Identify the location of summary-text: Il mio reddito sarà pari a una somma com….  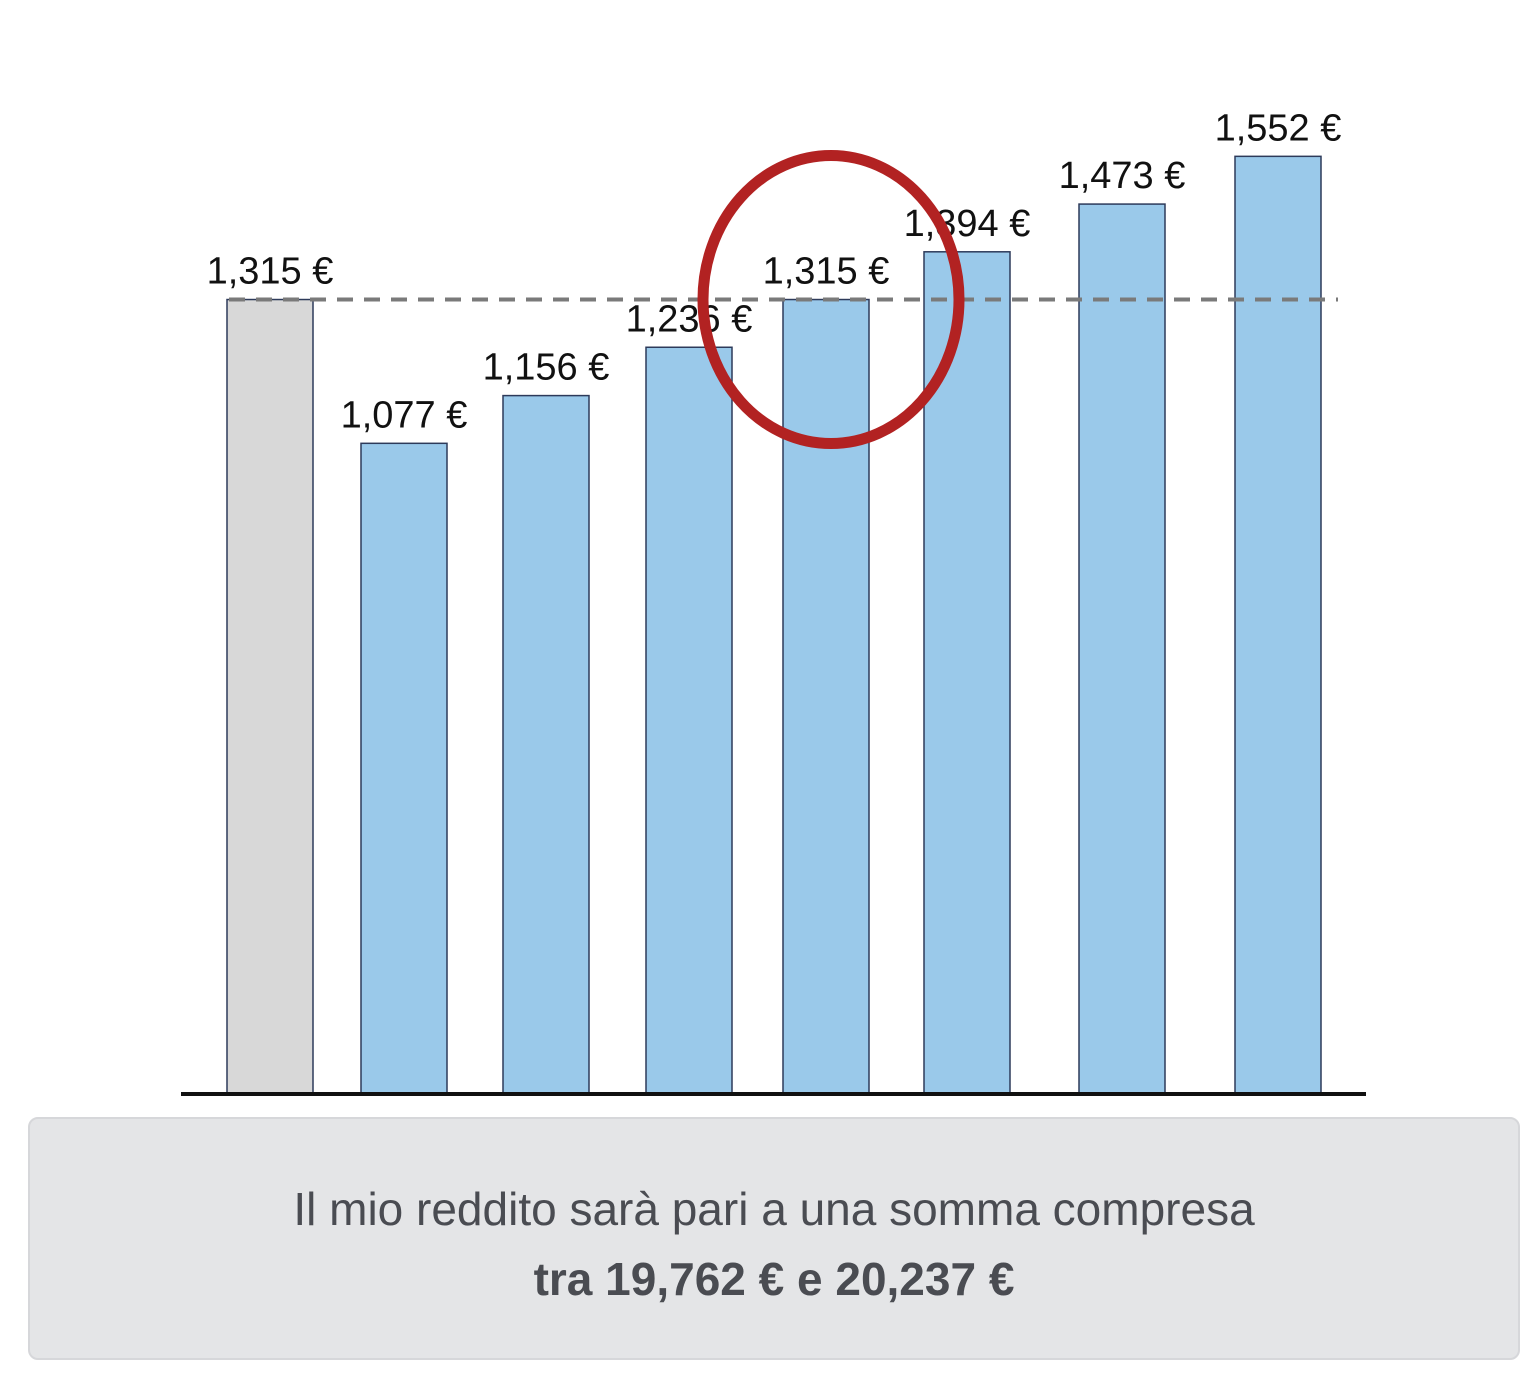
(774, 1209).